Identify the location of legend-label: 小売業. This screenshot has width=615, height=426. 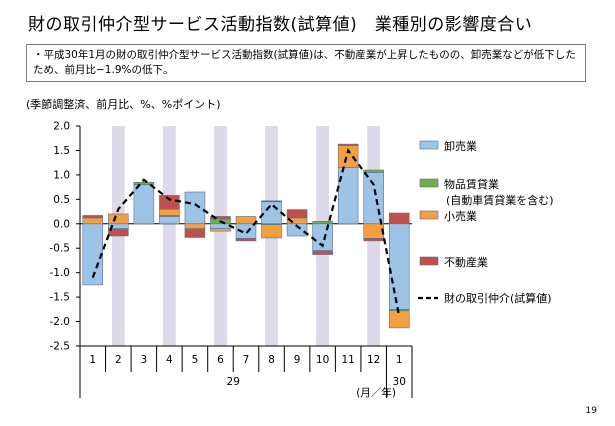
(460, 216).